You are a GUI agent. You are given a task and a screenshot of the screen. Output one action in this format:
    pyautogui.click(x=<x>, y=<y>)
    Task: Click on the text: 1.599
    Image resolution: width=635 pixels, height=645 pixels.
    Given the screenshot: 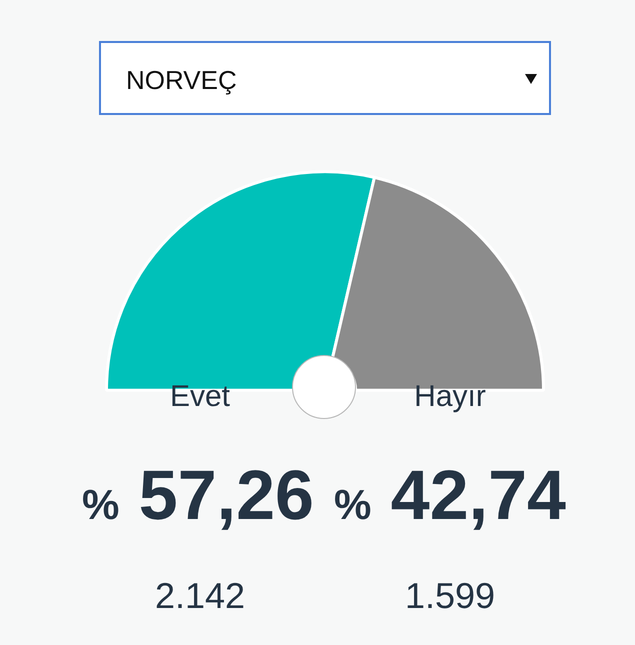 What is the action you would take?
    pyautogui.click(x=450, y=596)
    